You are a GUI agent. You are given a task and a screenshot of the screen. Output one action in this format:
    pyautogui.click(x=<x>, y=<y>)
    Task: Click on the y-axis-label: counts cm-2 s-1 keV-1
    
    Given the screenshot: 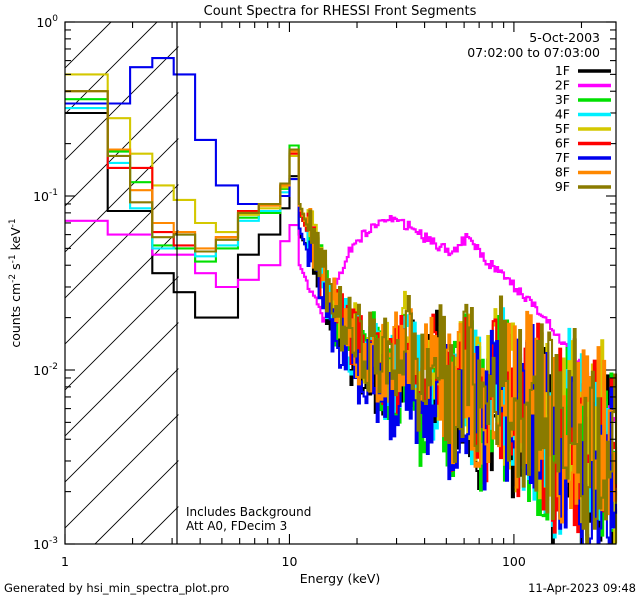 What is the action you would take?
    pyautogui.click(x=15, y=282)
    